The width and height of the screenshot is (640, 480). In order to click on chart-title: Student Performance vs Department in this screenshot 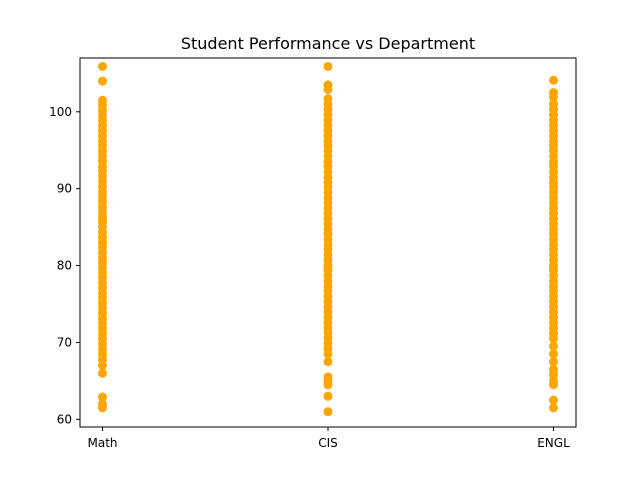, I will do `click(328, 43)`.